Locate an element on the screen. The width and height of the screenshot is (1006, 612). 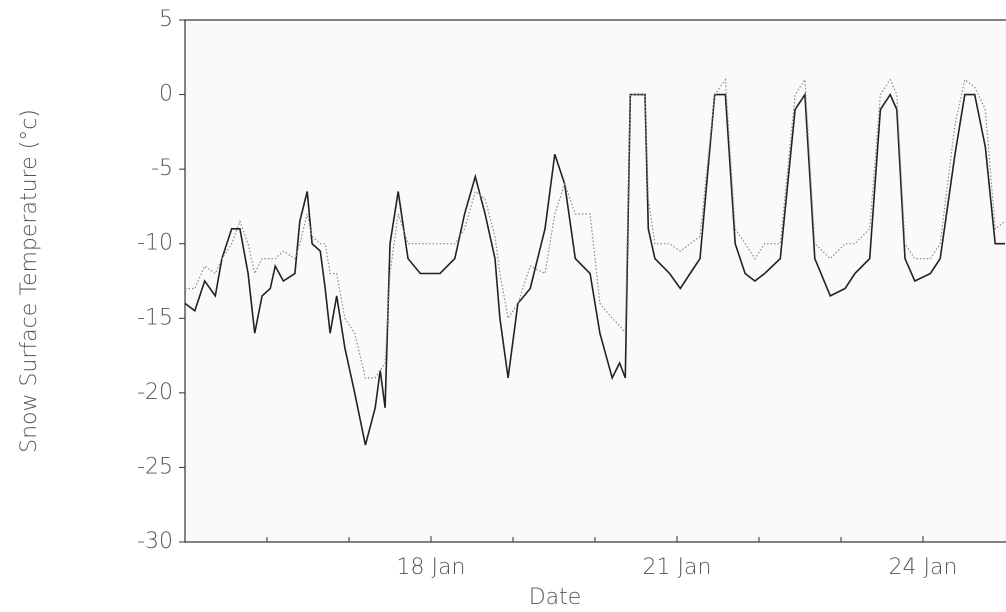
y-axis-title: Snow Surface Temperature (°c) is located at coordinates (29, 281).